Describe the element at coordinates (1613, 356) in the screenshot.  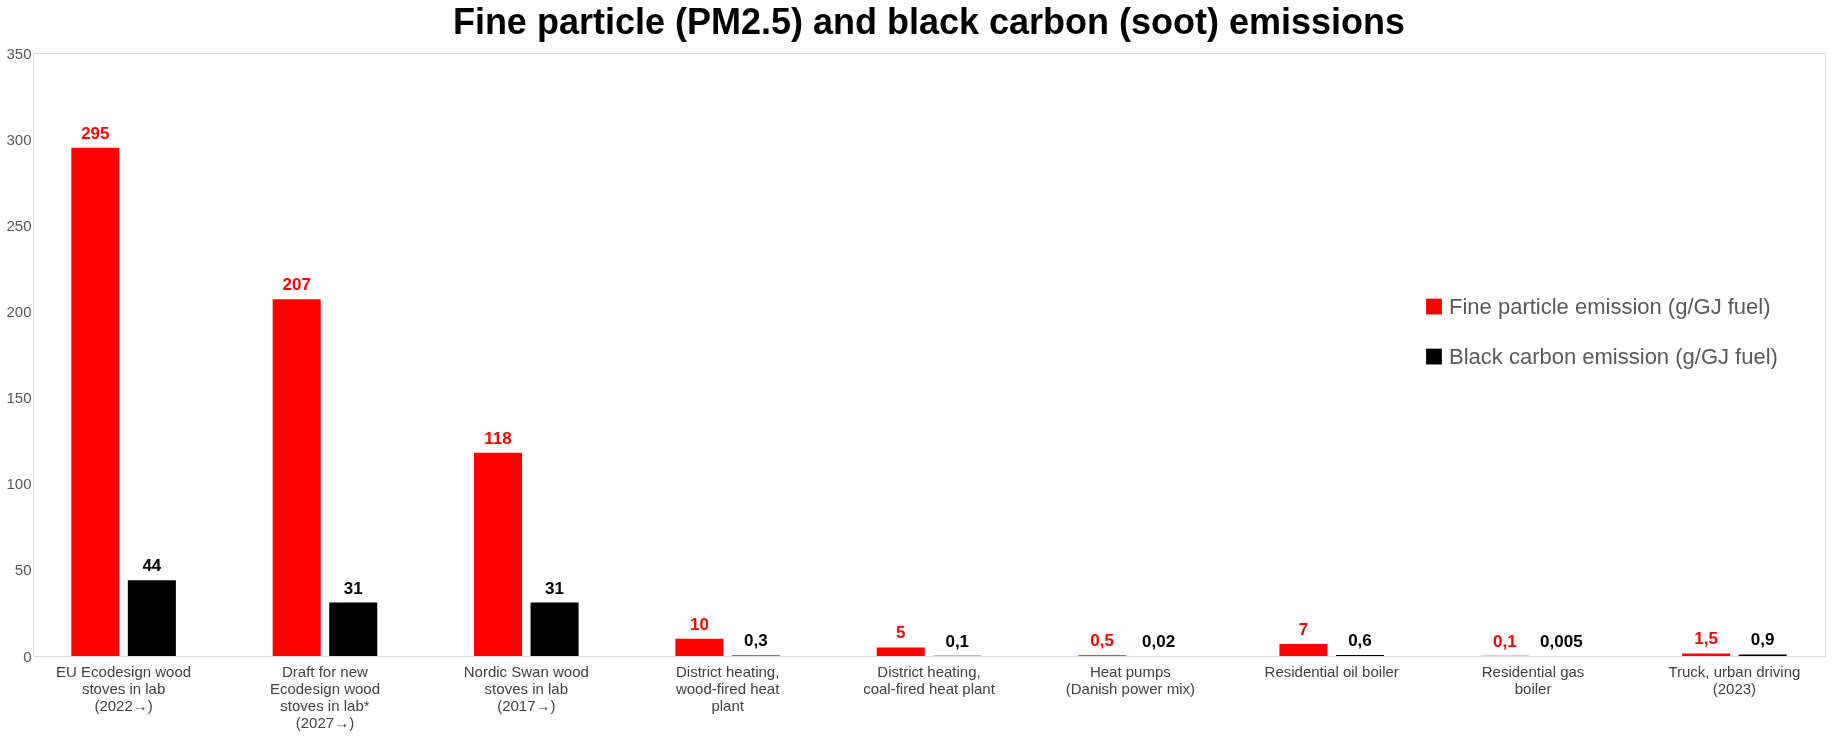
I see `legend-label: Black carbon emission (g/GJ fuel)` at that location.